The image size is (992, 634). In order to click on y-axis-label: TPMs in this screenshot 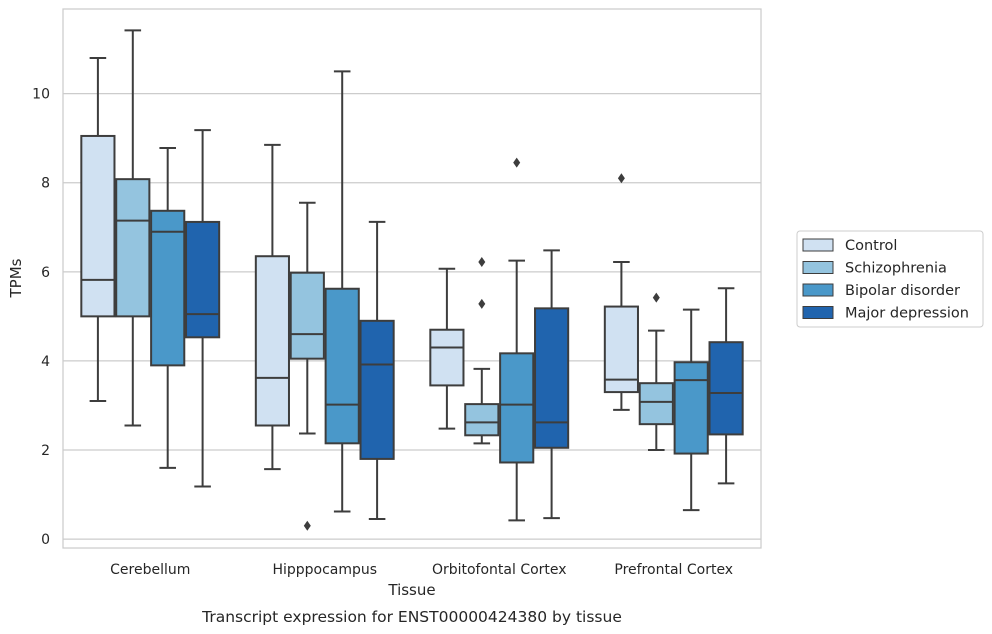, I will do `click(16, 278)`.